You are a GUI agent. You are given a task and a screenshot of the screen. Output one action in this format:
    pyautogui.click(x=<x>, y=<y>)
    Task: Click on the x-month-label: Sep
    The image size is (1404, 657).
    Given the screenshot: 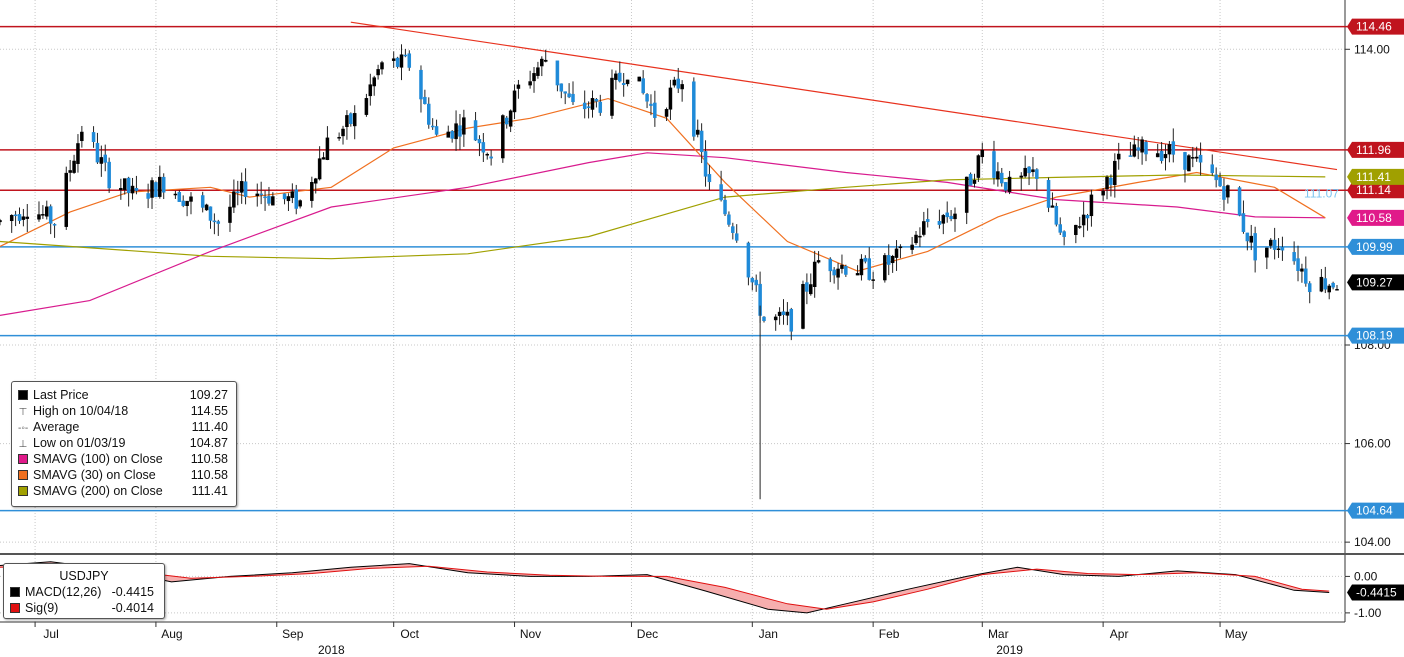 What is the action you would take?
    pyautogui.click(x=293, y=634)
    